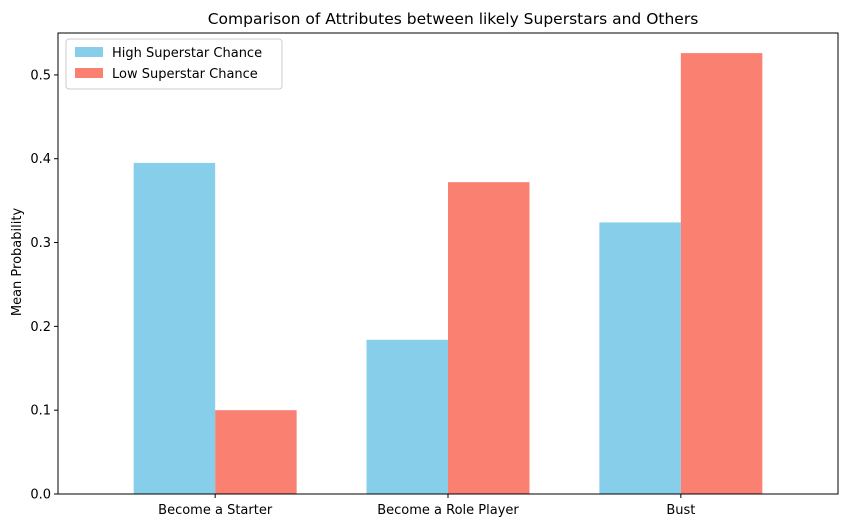 The height and width of the screenshot is (528, 846). Describe the element at coordinates (40, 159) in the screenshot. I see `y-tick-label: 0.4` at that location.